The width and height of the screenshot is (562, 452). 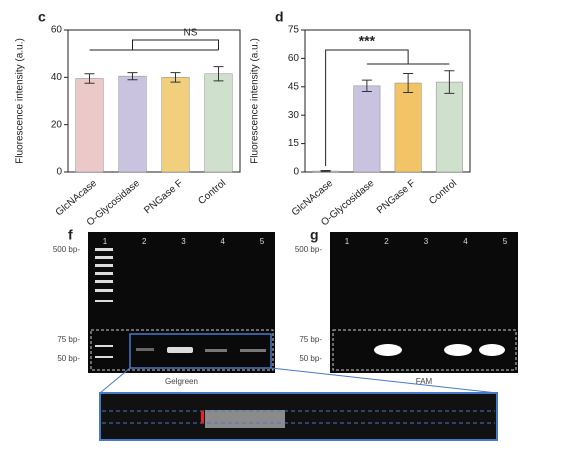 What do you see at coordinates (202, 417) in the screenshot?
I see `marker` at bounding box center [202, 417].